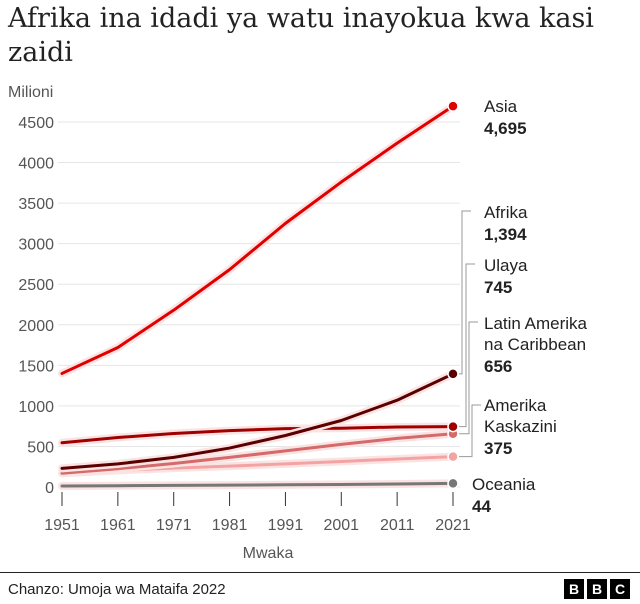  Describe the element at coordinates (36, 204) in the screenshot. I see `y-tick-label: 3500` at that location.